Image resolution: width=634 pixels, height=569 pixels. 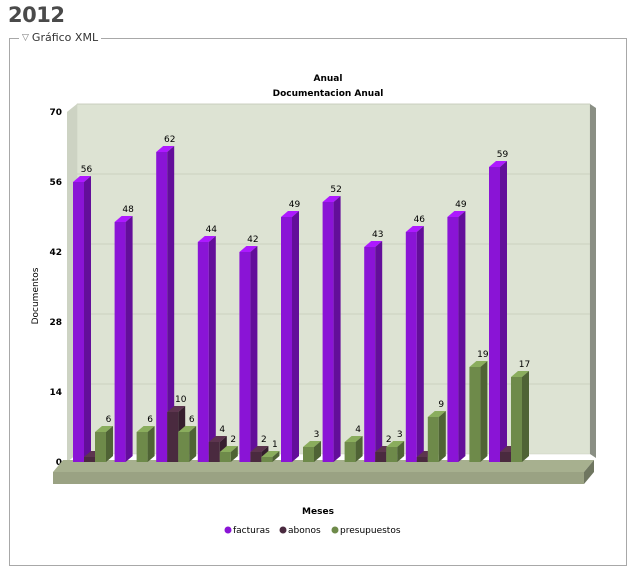 What do you see at coordinates (420, 220) in the screenshot?
I see `data-label-facturas: 46` at bounding box center [420, 220].